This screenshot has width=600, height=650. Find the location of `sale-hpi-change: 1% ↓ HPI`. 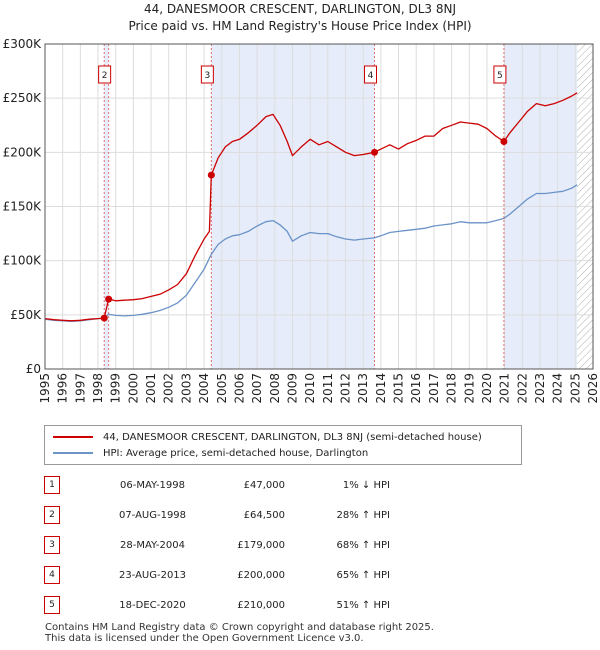

sale-hpi-change: 1% ↓ HPI is located at coordinates (366, 485).